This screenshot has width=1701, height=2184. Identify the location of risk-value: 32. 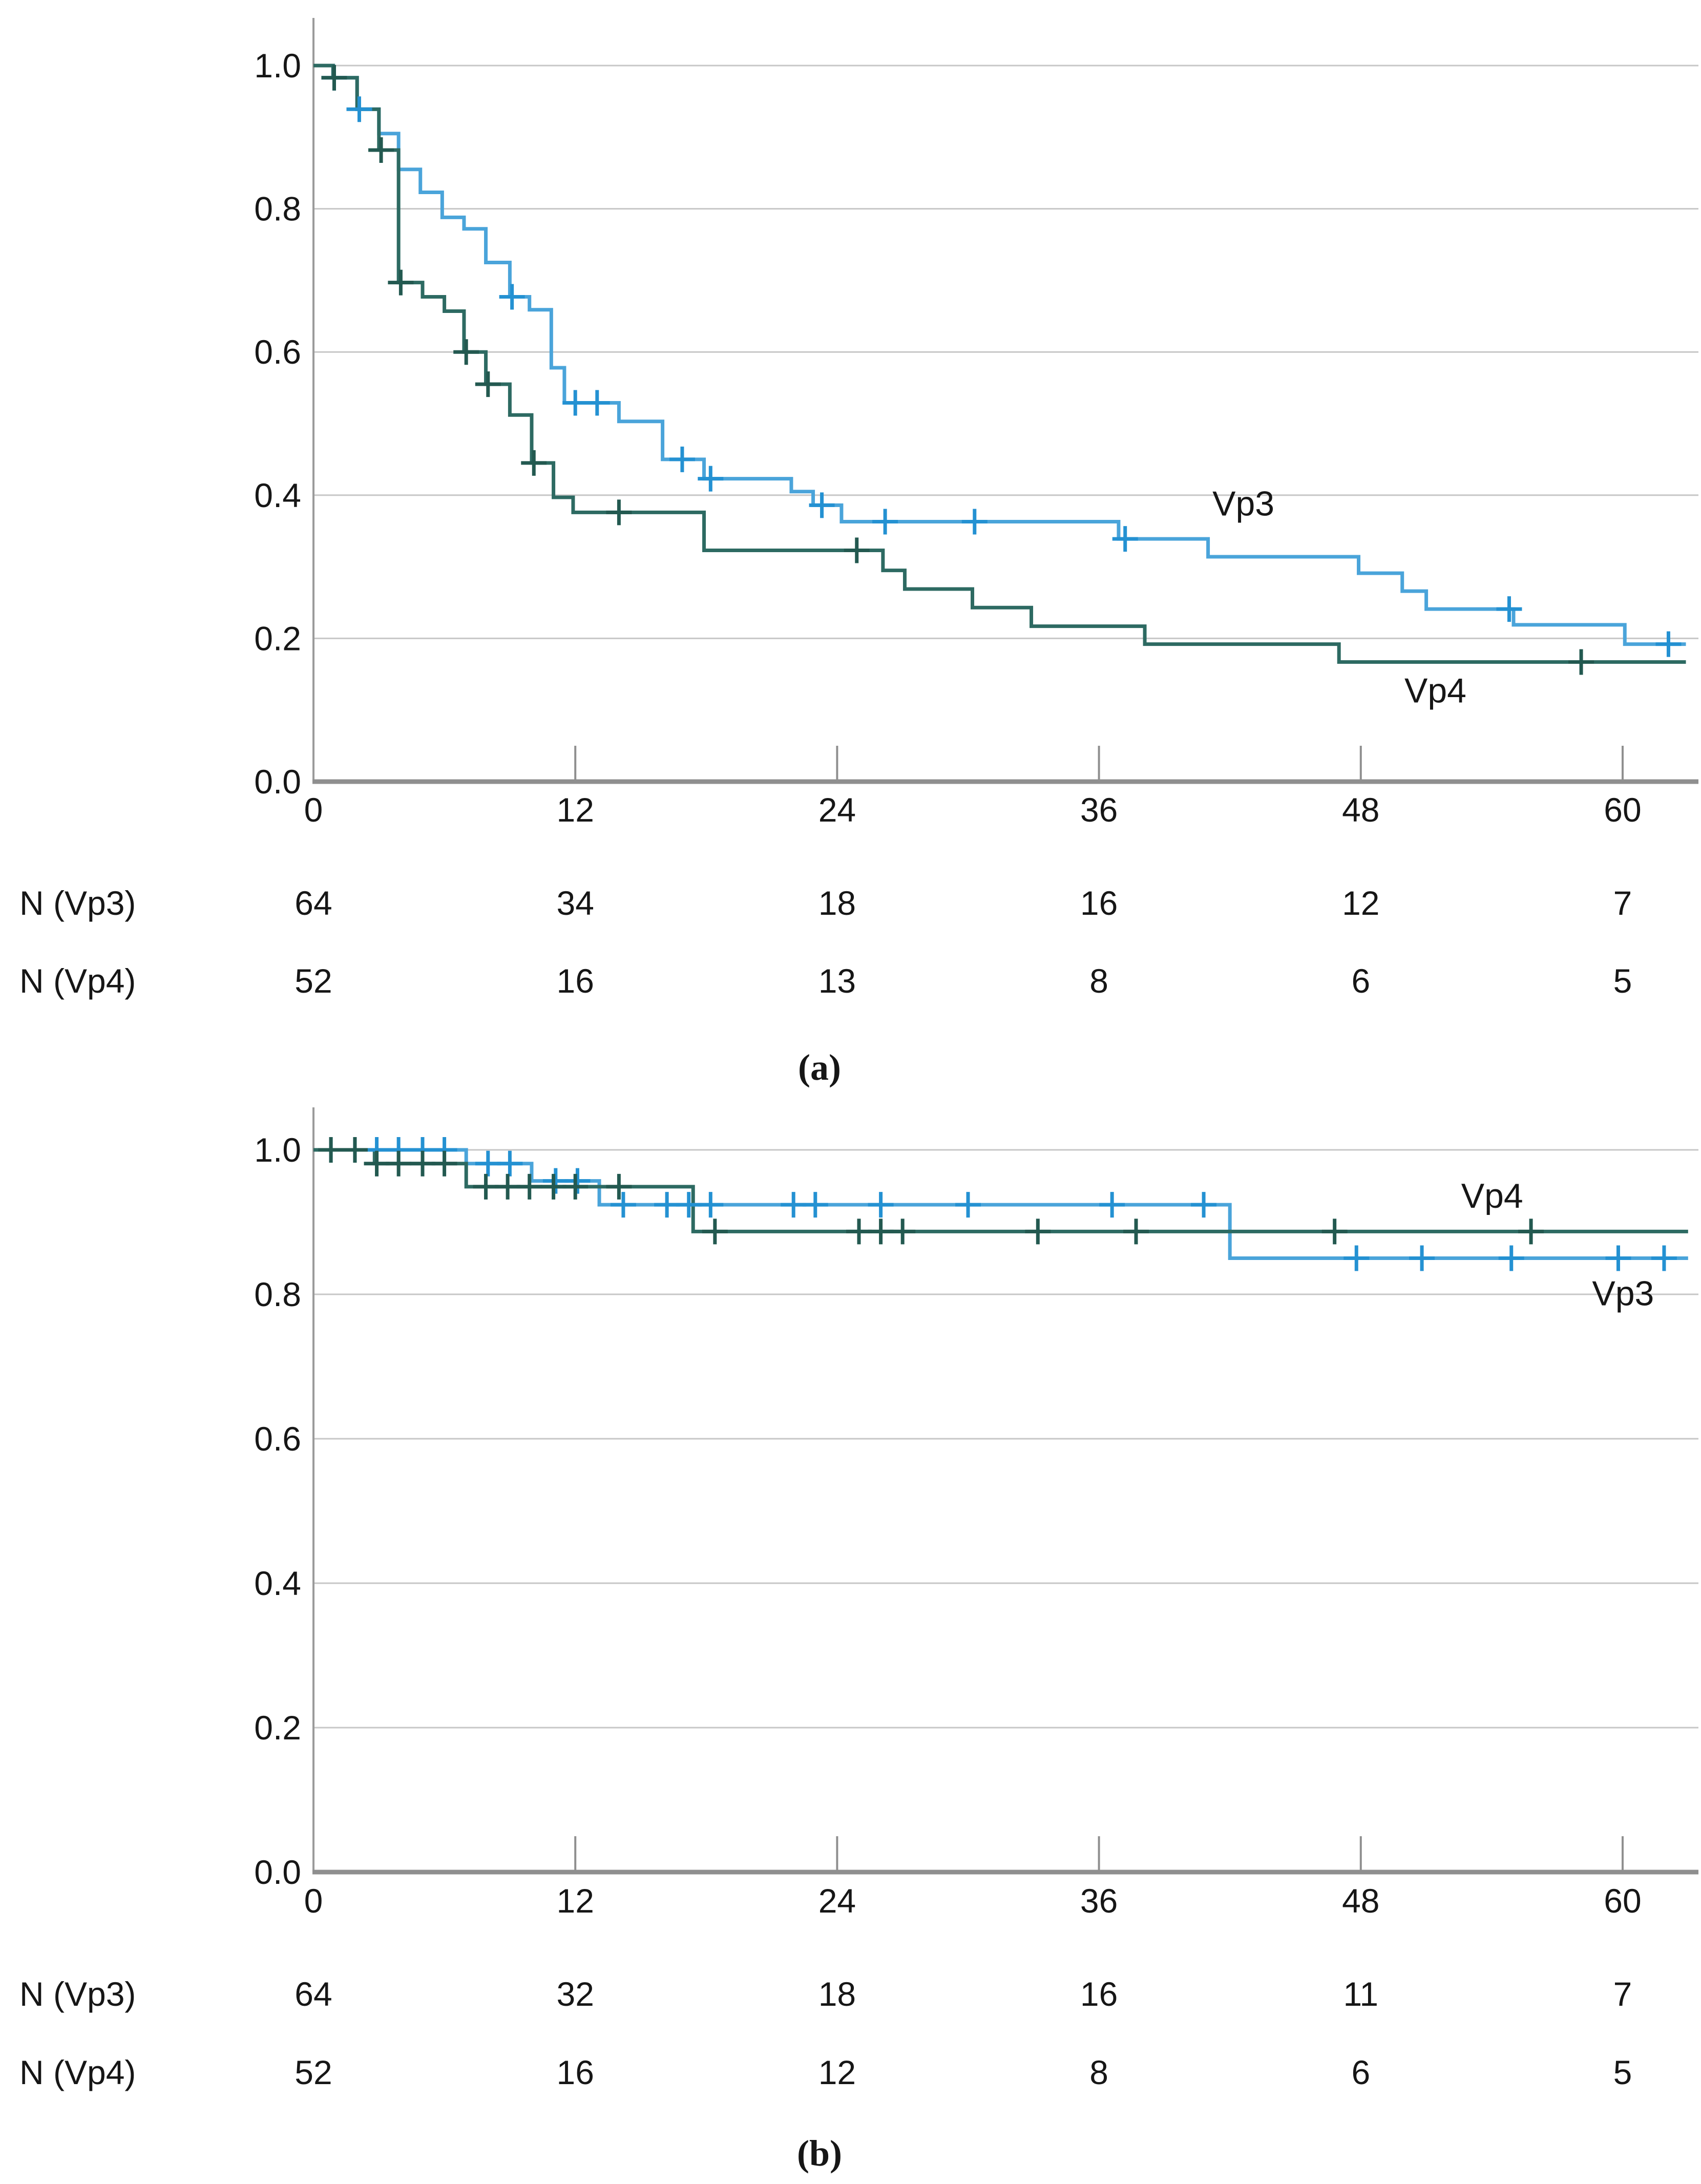
(575, 1994).